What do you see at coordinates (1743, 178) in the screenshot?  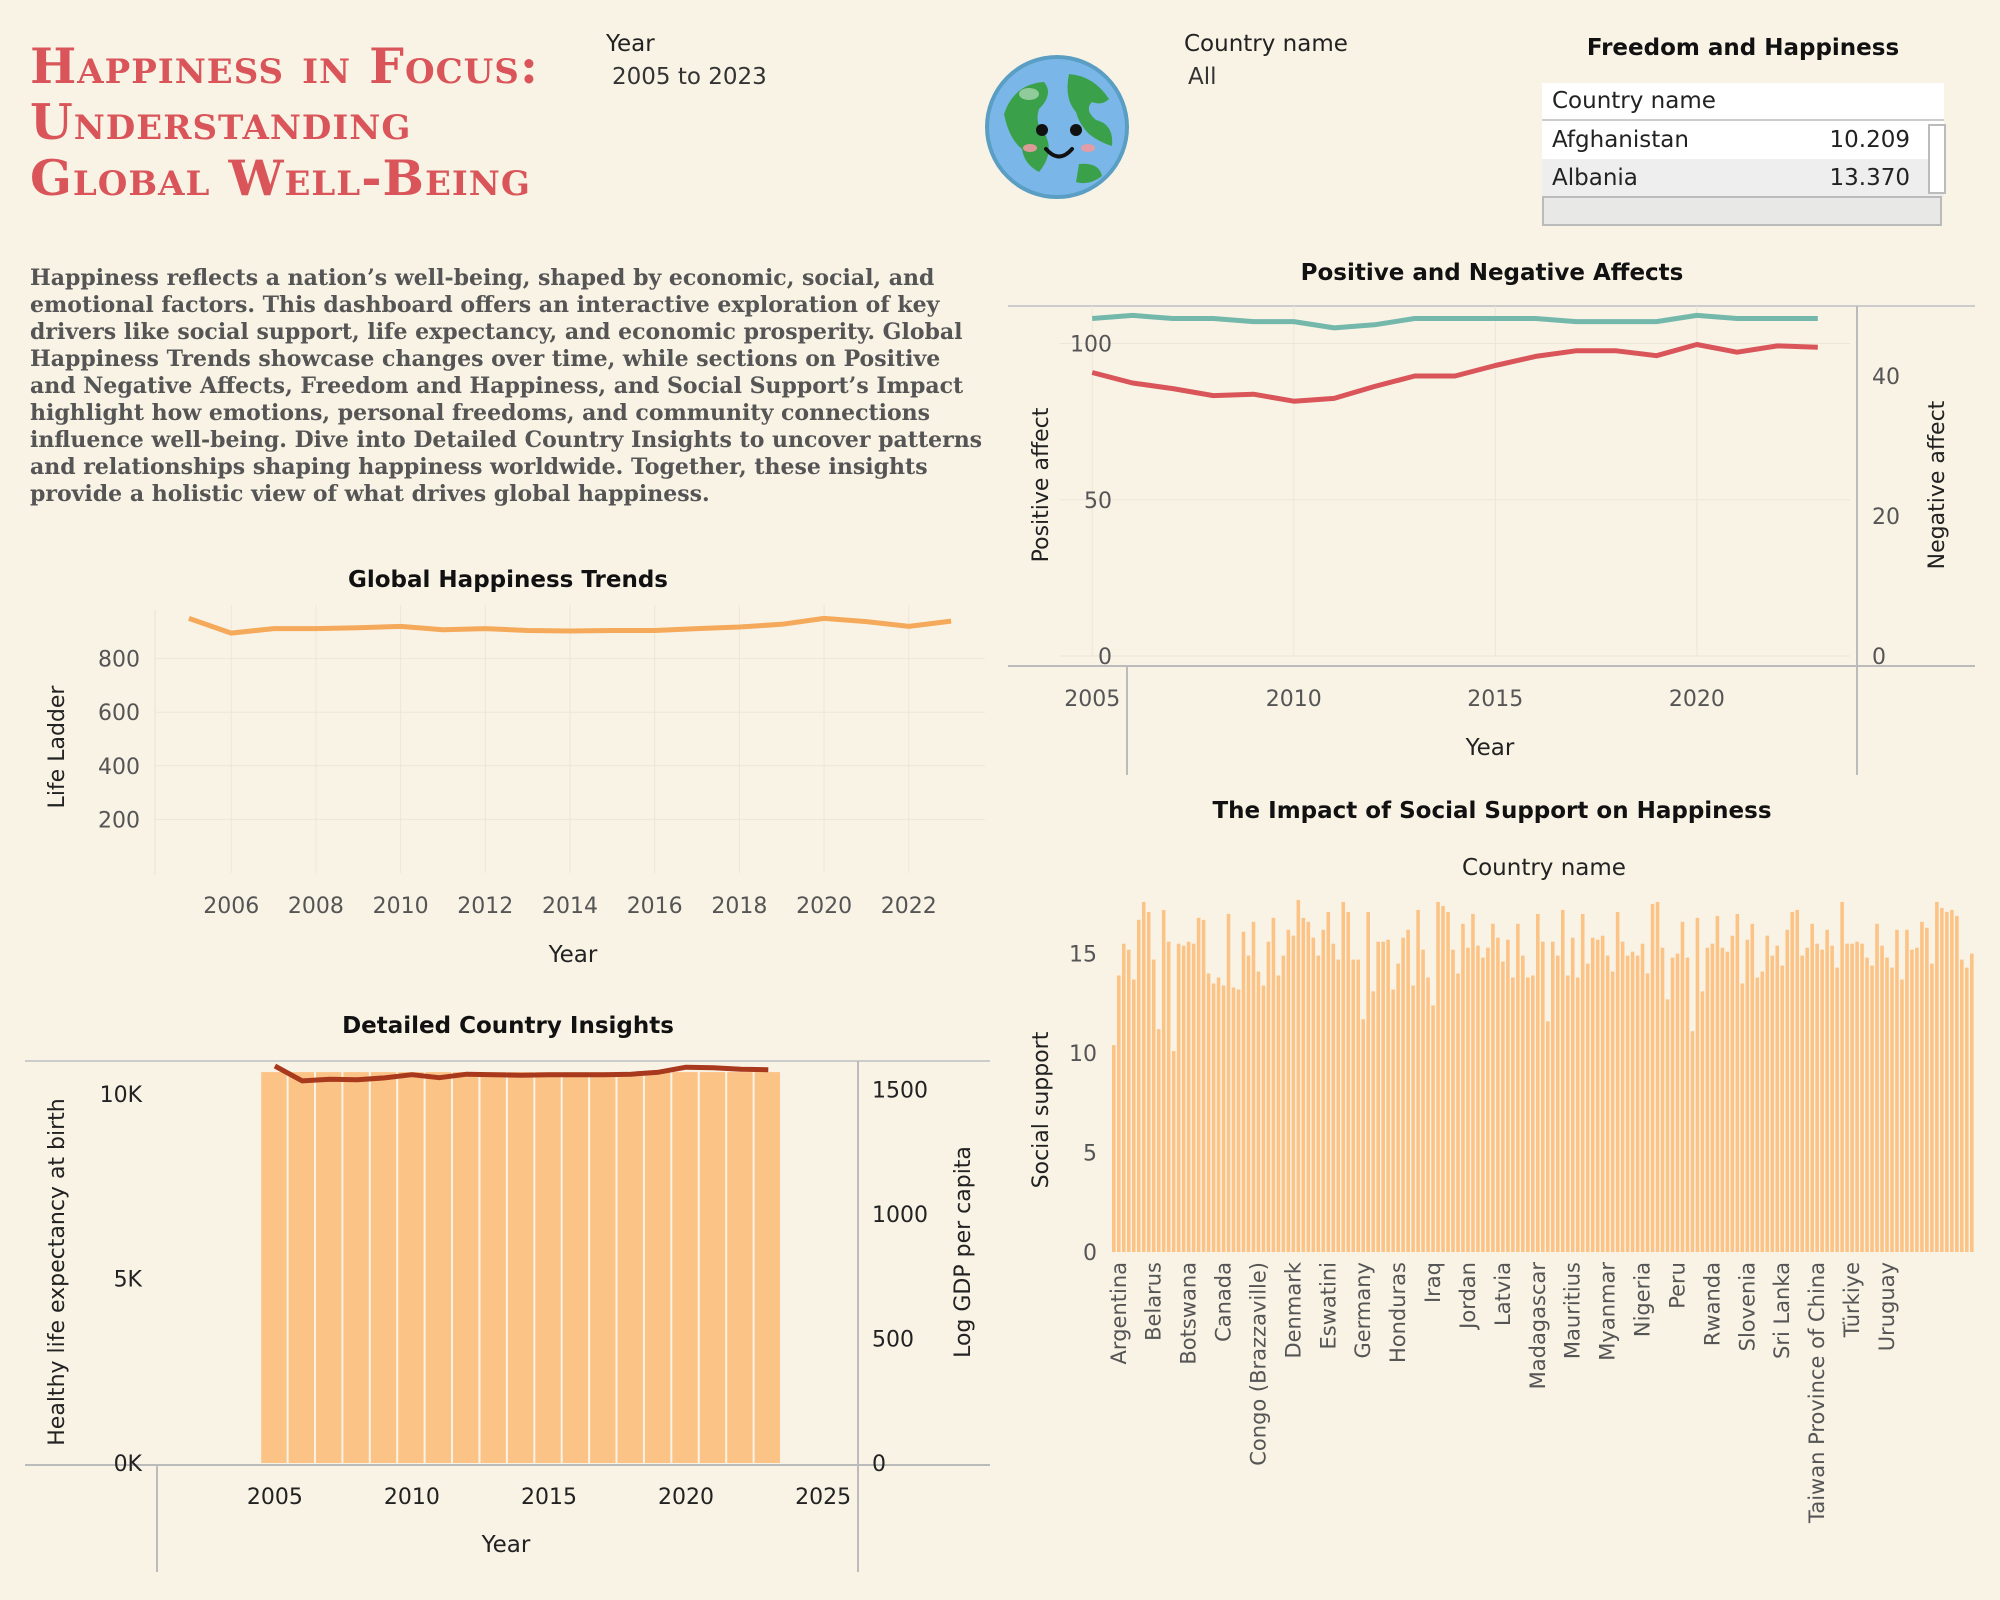 I see `table-row: Albania 13.370` at bounding box center [1743, 178].